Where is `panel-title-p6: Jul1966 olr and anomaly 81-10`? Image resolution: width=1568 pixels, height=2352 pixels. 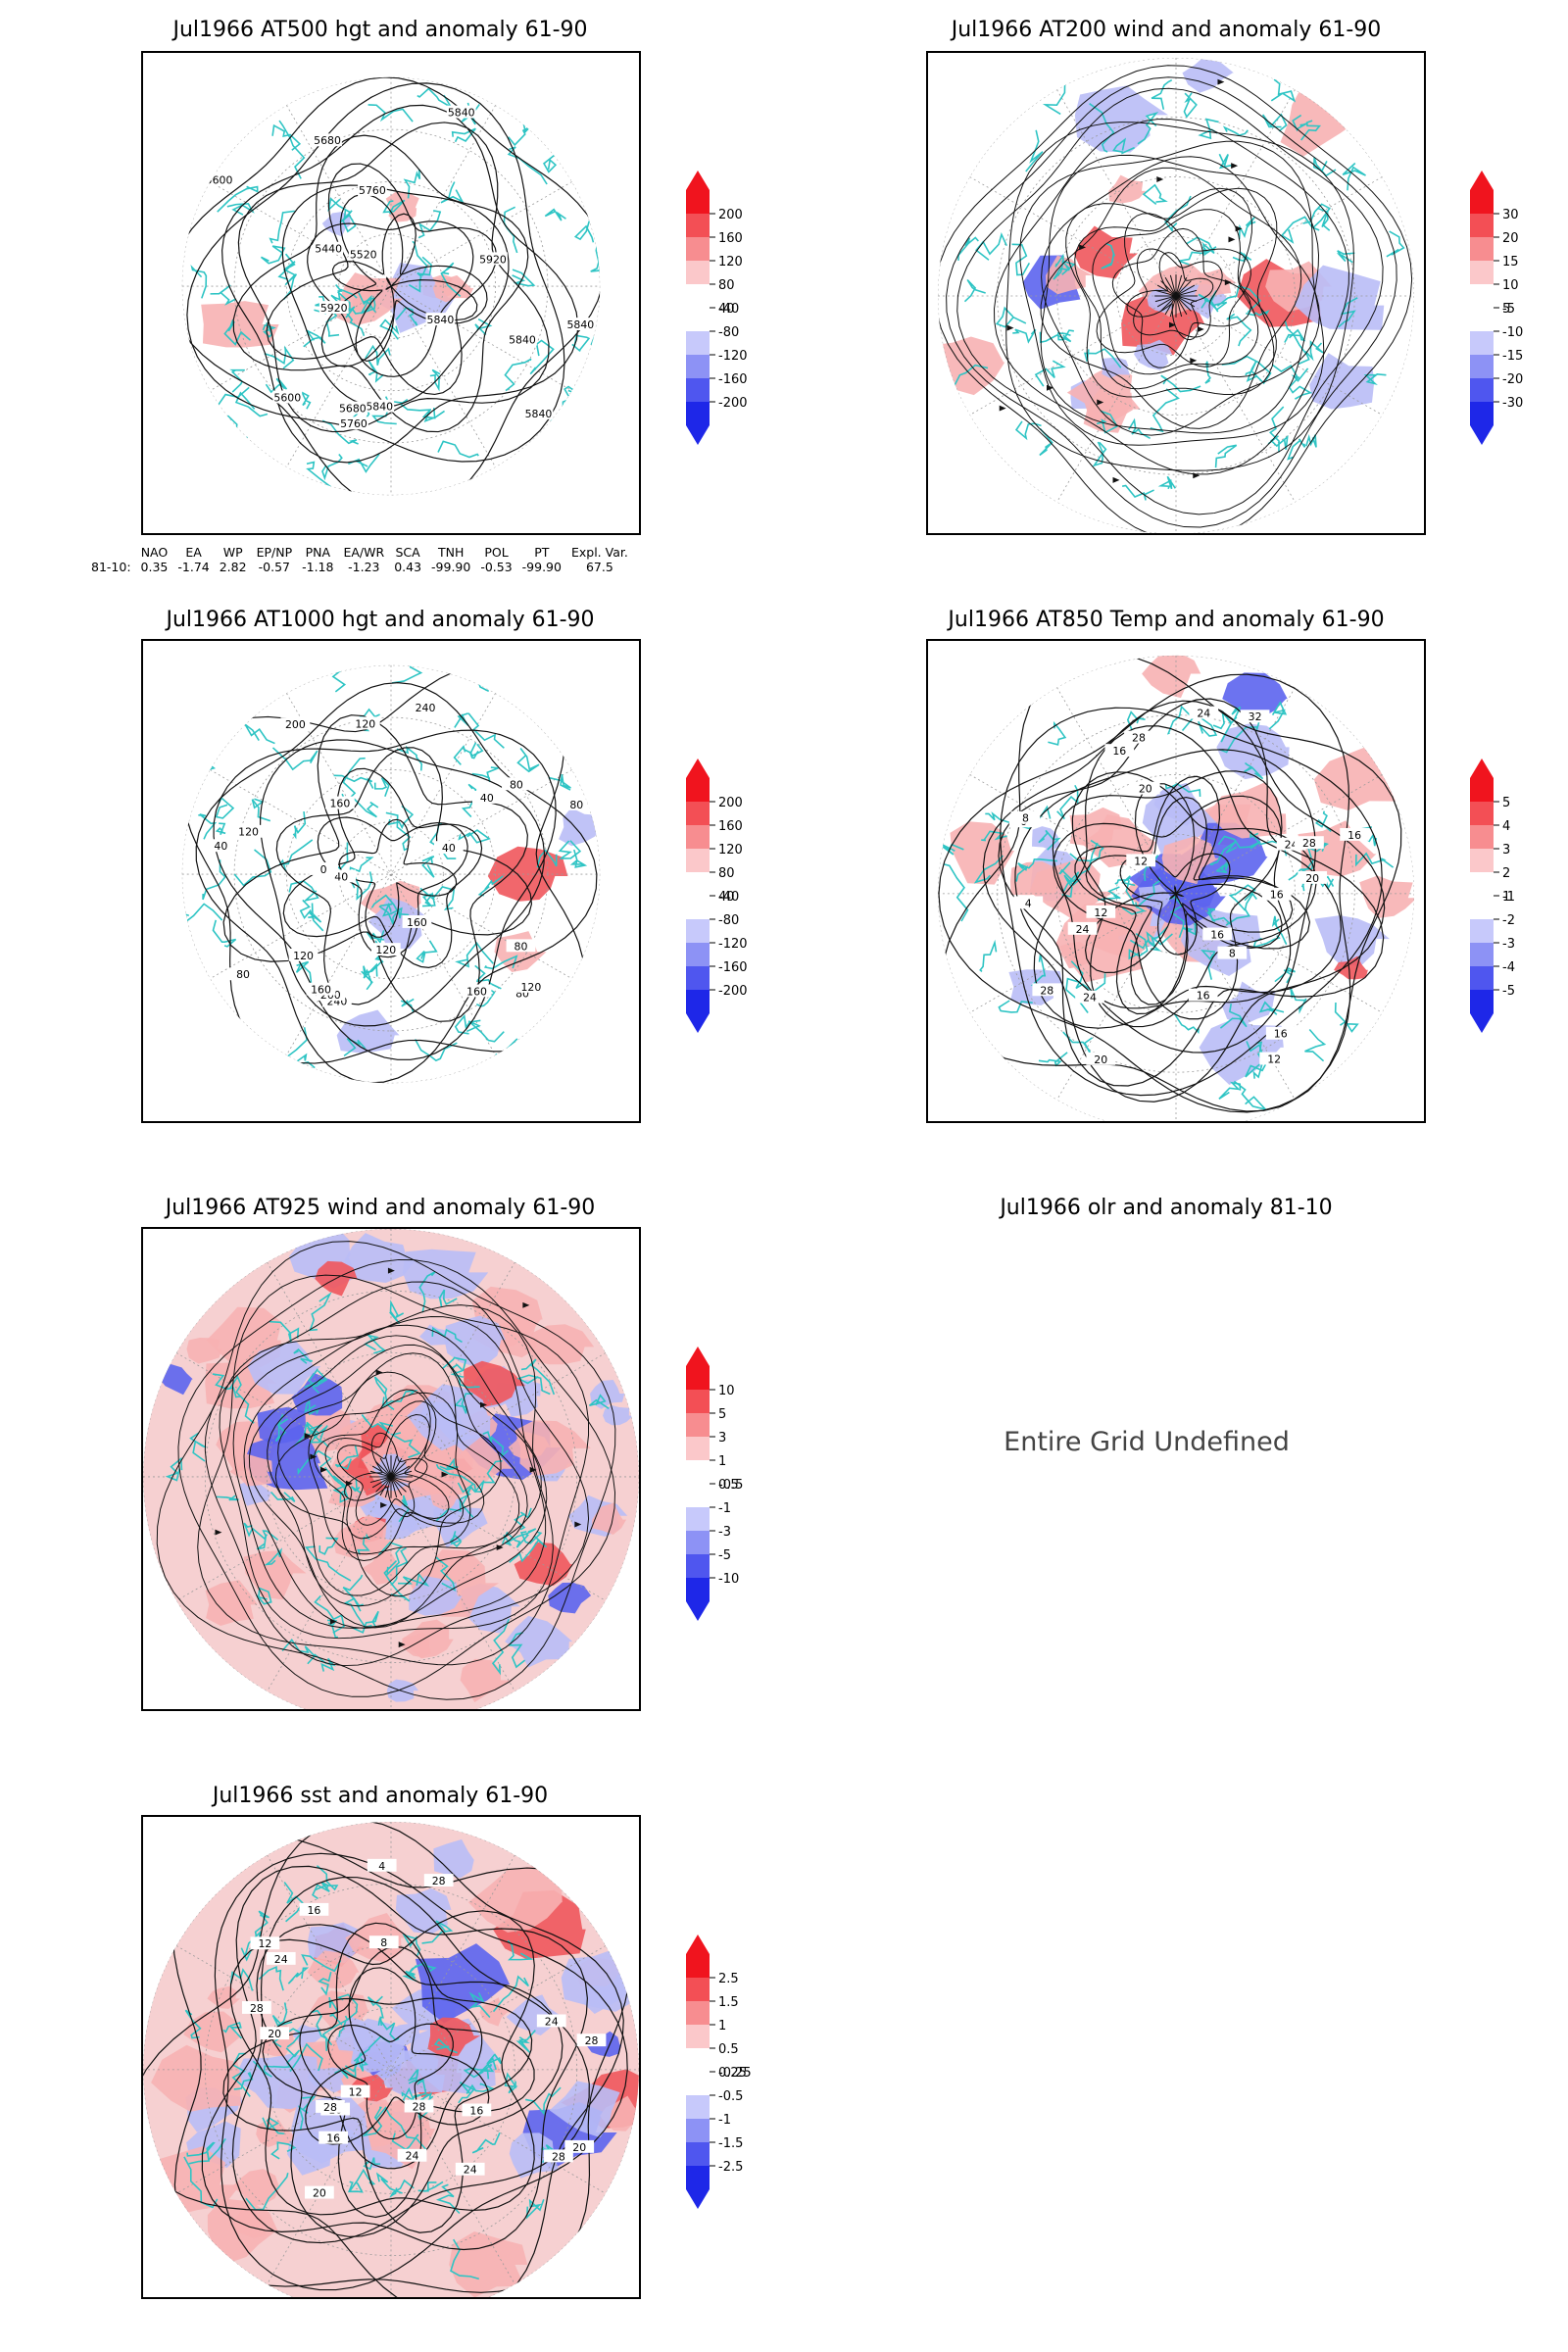 panel-title-p6: Jul1966 olr and anomaly 81-10 is located at coordinates (1166, 1208).